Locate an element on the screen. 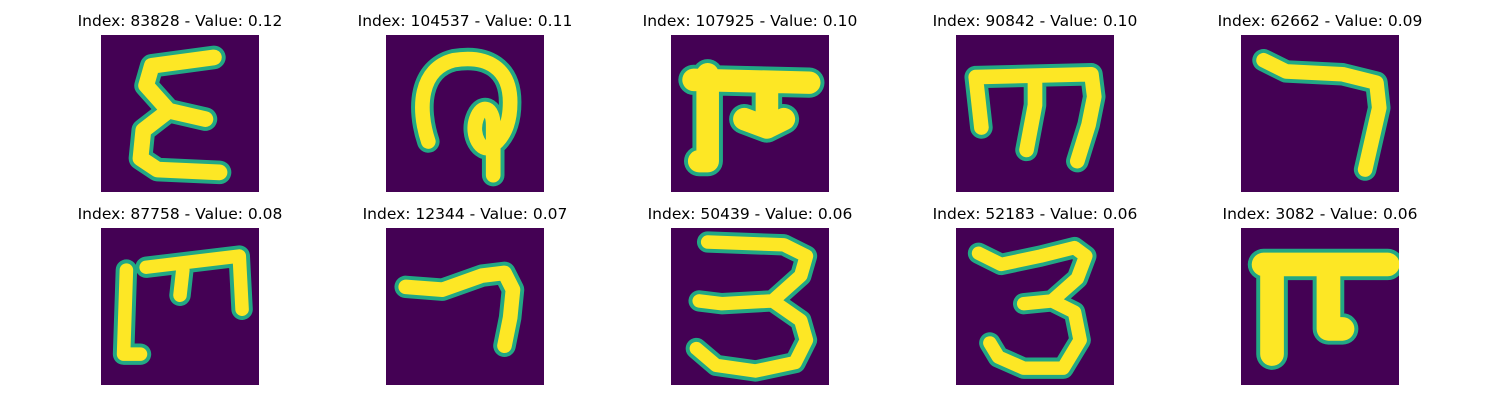 The height and width of the screenshot is (400, 1500). panel-title: Index: 3082 - Value: 0.06 is located at coordinates (1320, 214).